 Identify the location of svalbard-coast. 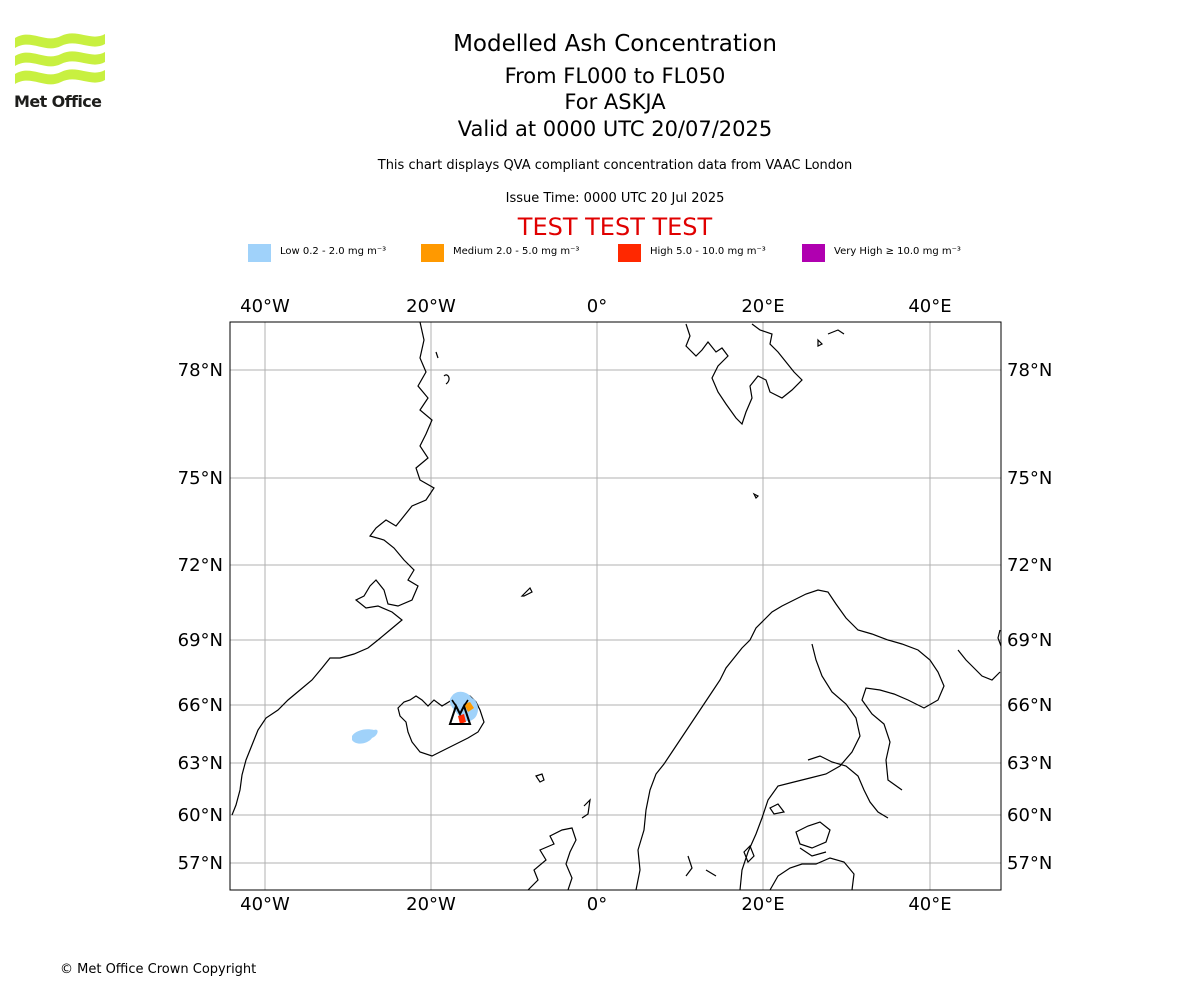
(744, 374).